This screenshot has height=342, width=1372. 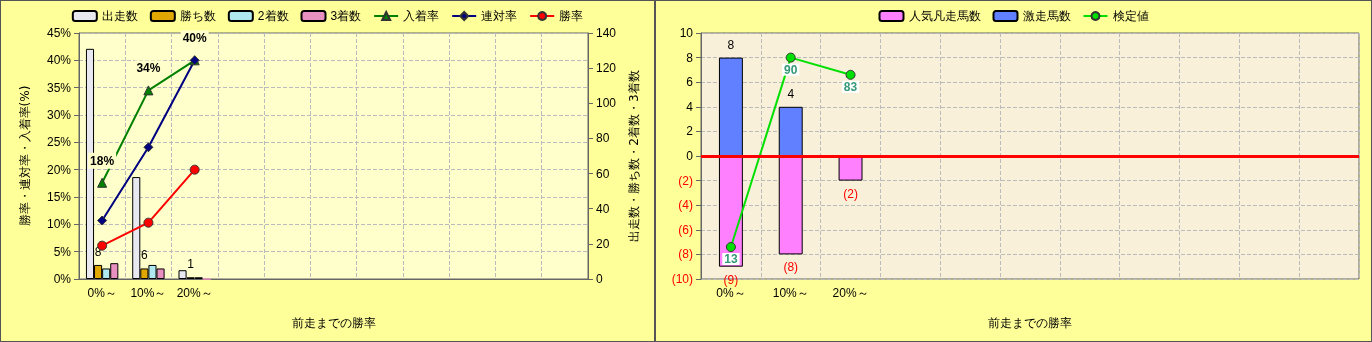 I want to click on y-tick-label: 25%, so click(x=59, y=142).